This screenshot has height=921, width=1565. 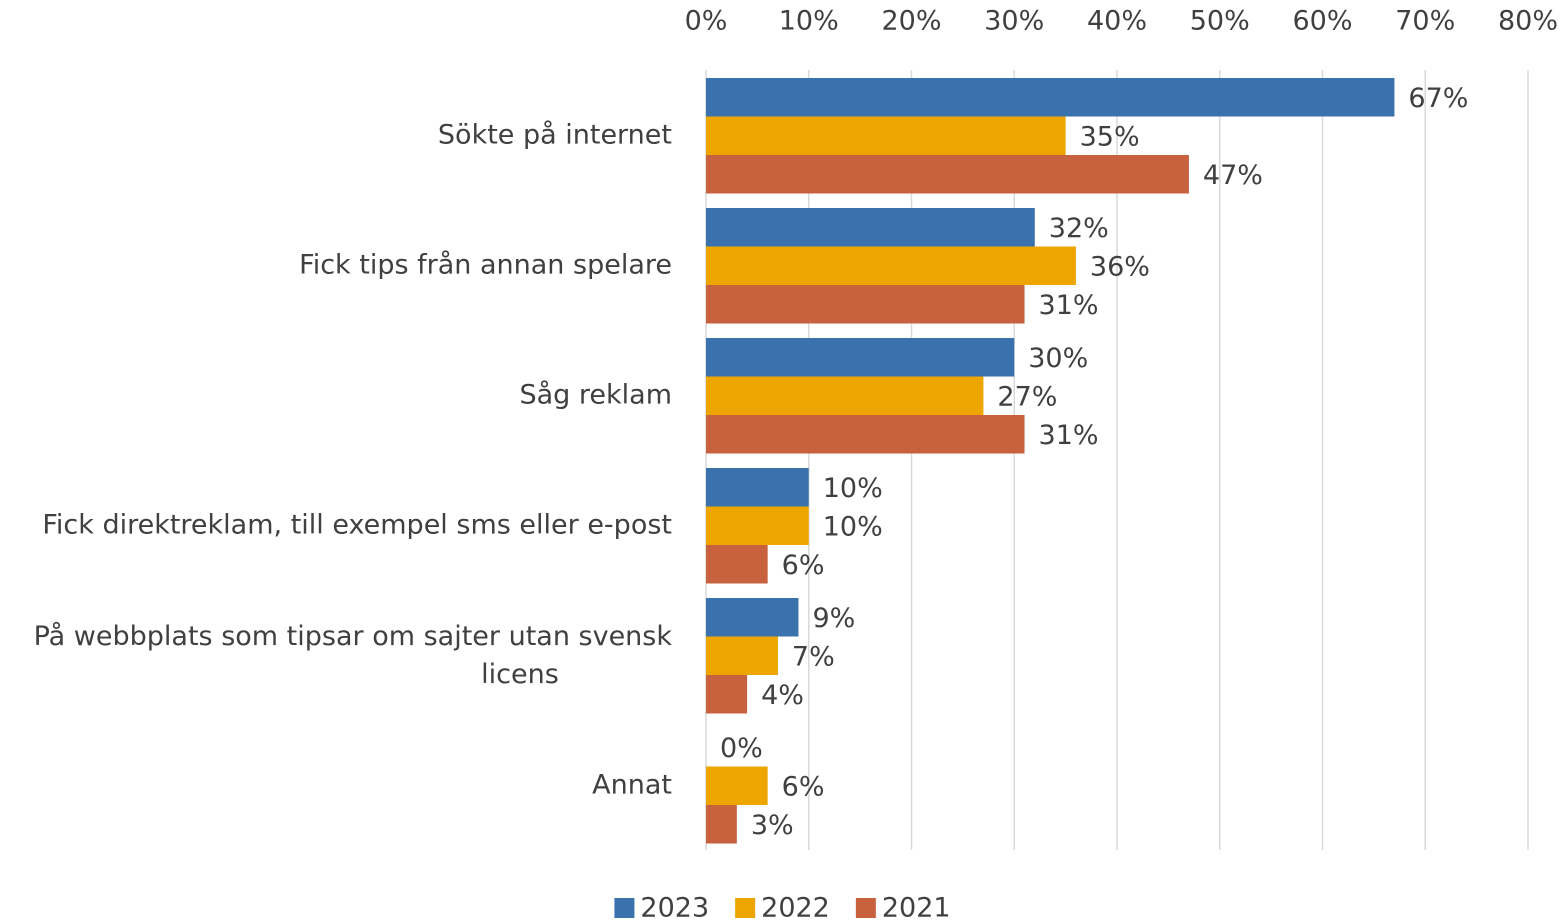 What do you see at coordinates (1079, 228) in the screenshot?
I see `data-label: 32%` at bounding box center [1079, 228].